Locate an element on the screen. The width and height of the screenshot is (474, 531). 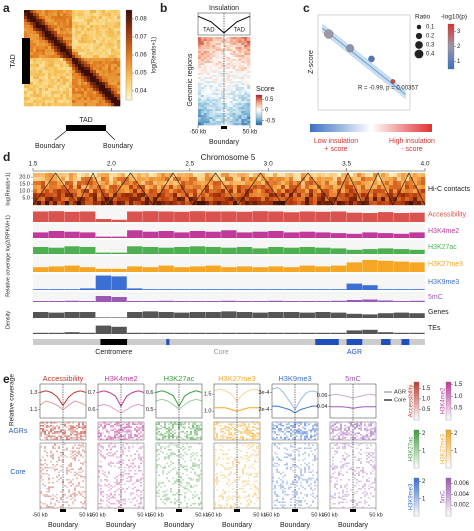
colorbar-title: Score is located at coordinates (265, 89).